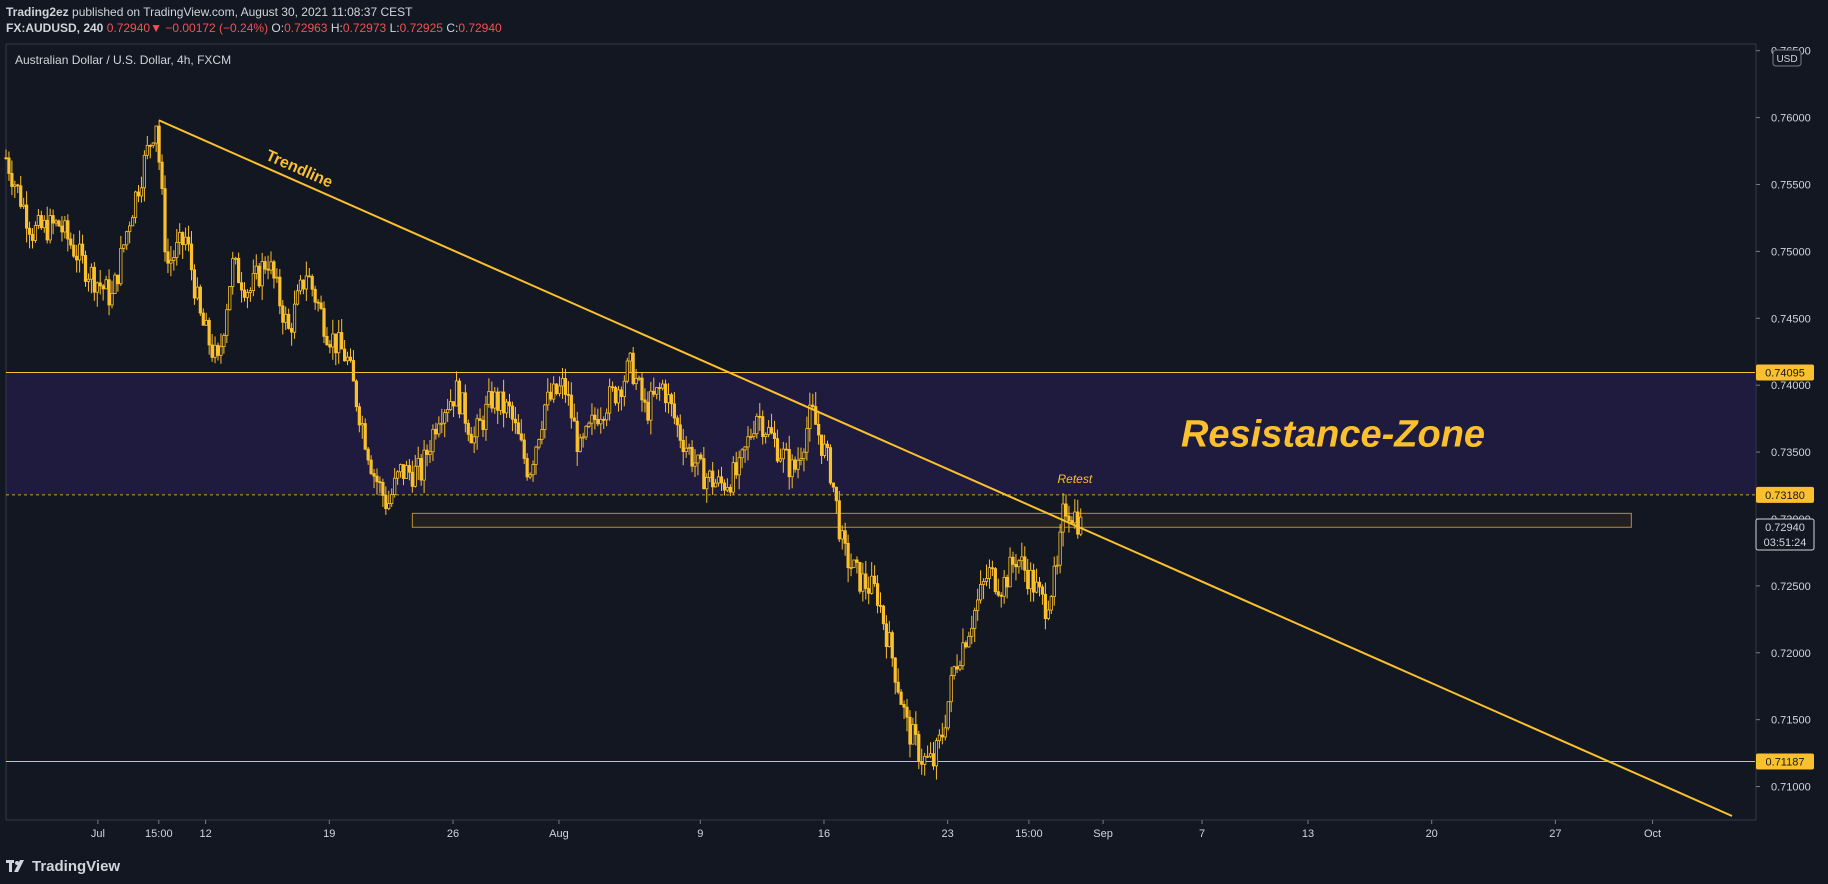 The width and height of the screenshot is (1828, 884). What do you see at coordinates (37, 12) in the screenshot?
I see `publisher-name: Trading2ez` at bounding box center [37, 12].